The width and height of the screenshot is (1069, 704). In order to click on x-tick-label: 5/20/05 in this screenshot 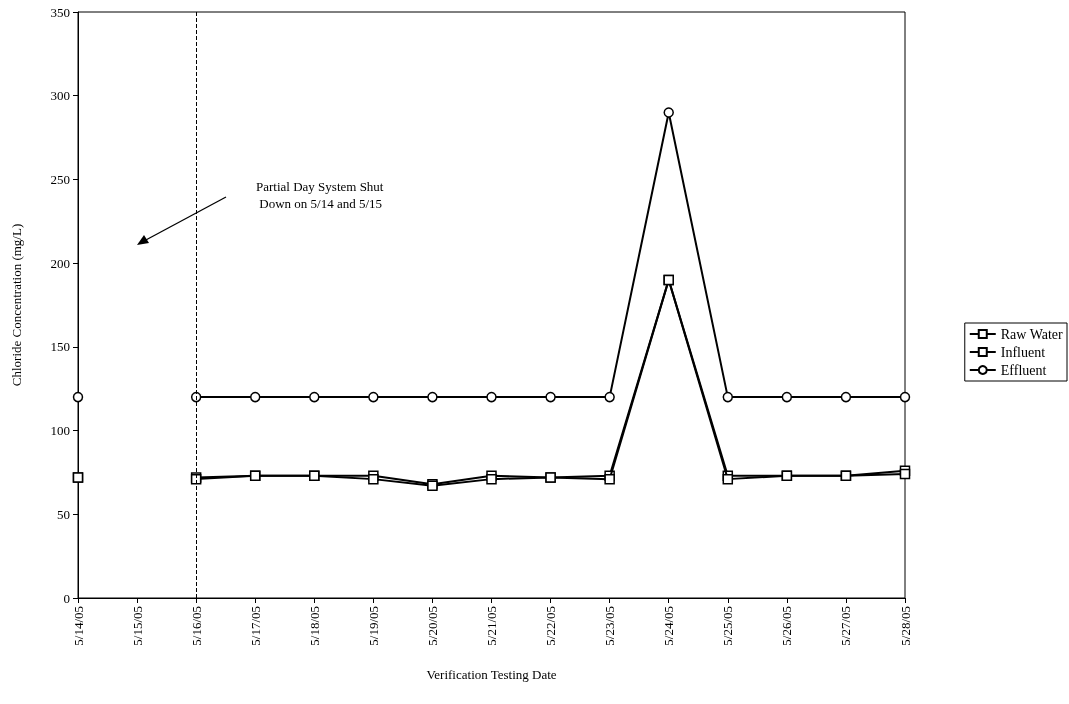, I will do `click(432, 626)`.